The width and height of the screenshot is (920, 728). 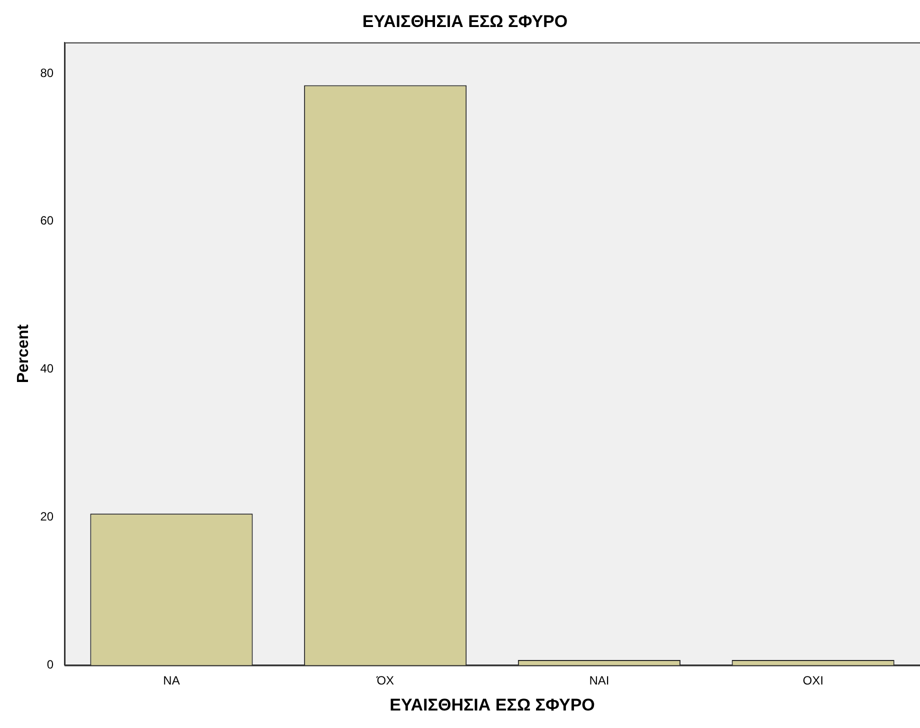 I want to click on y-tick-label: 60, so click(x=47, y=221).